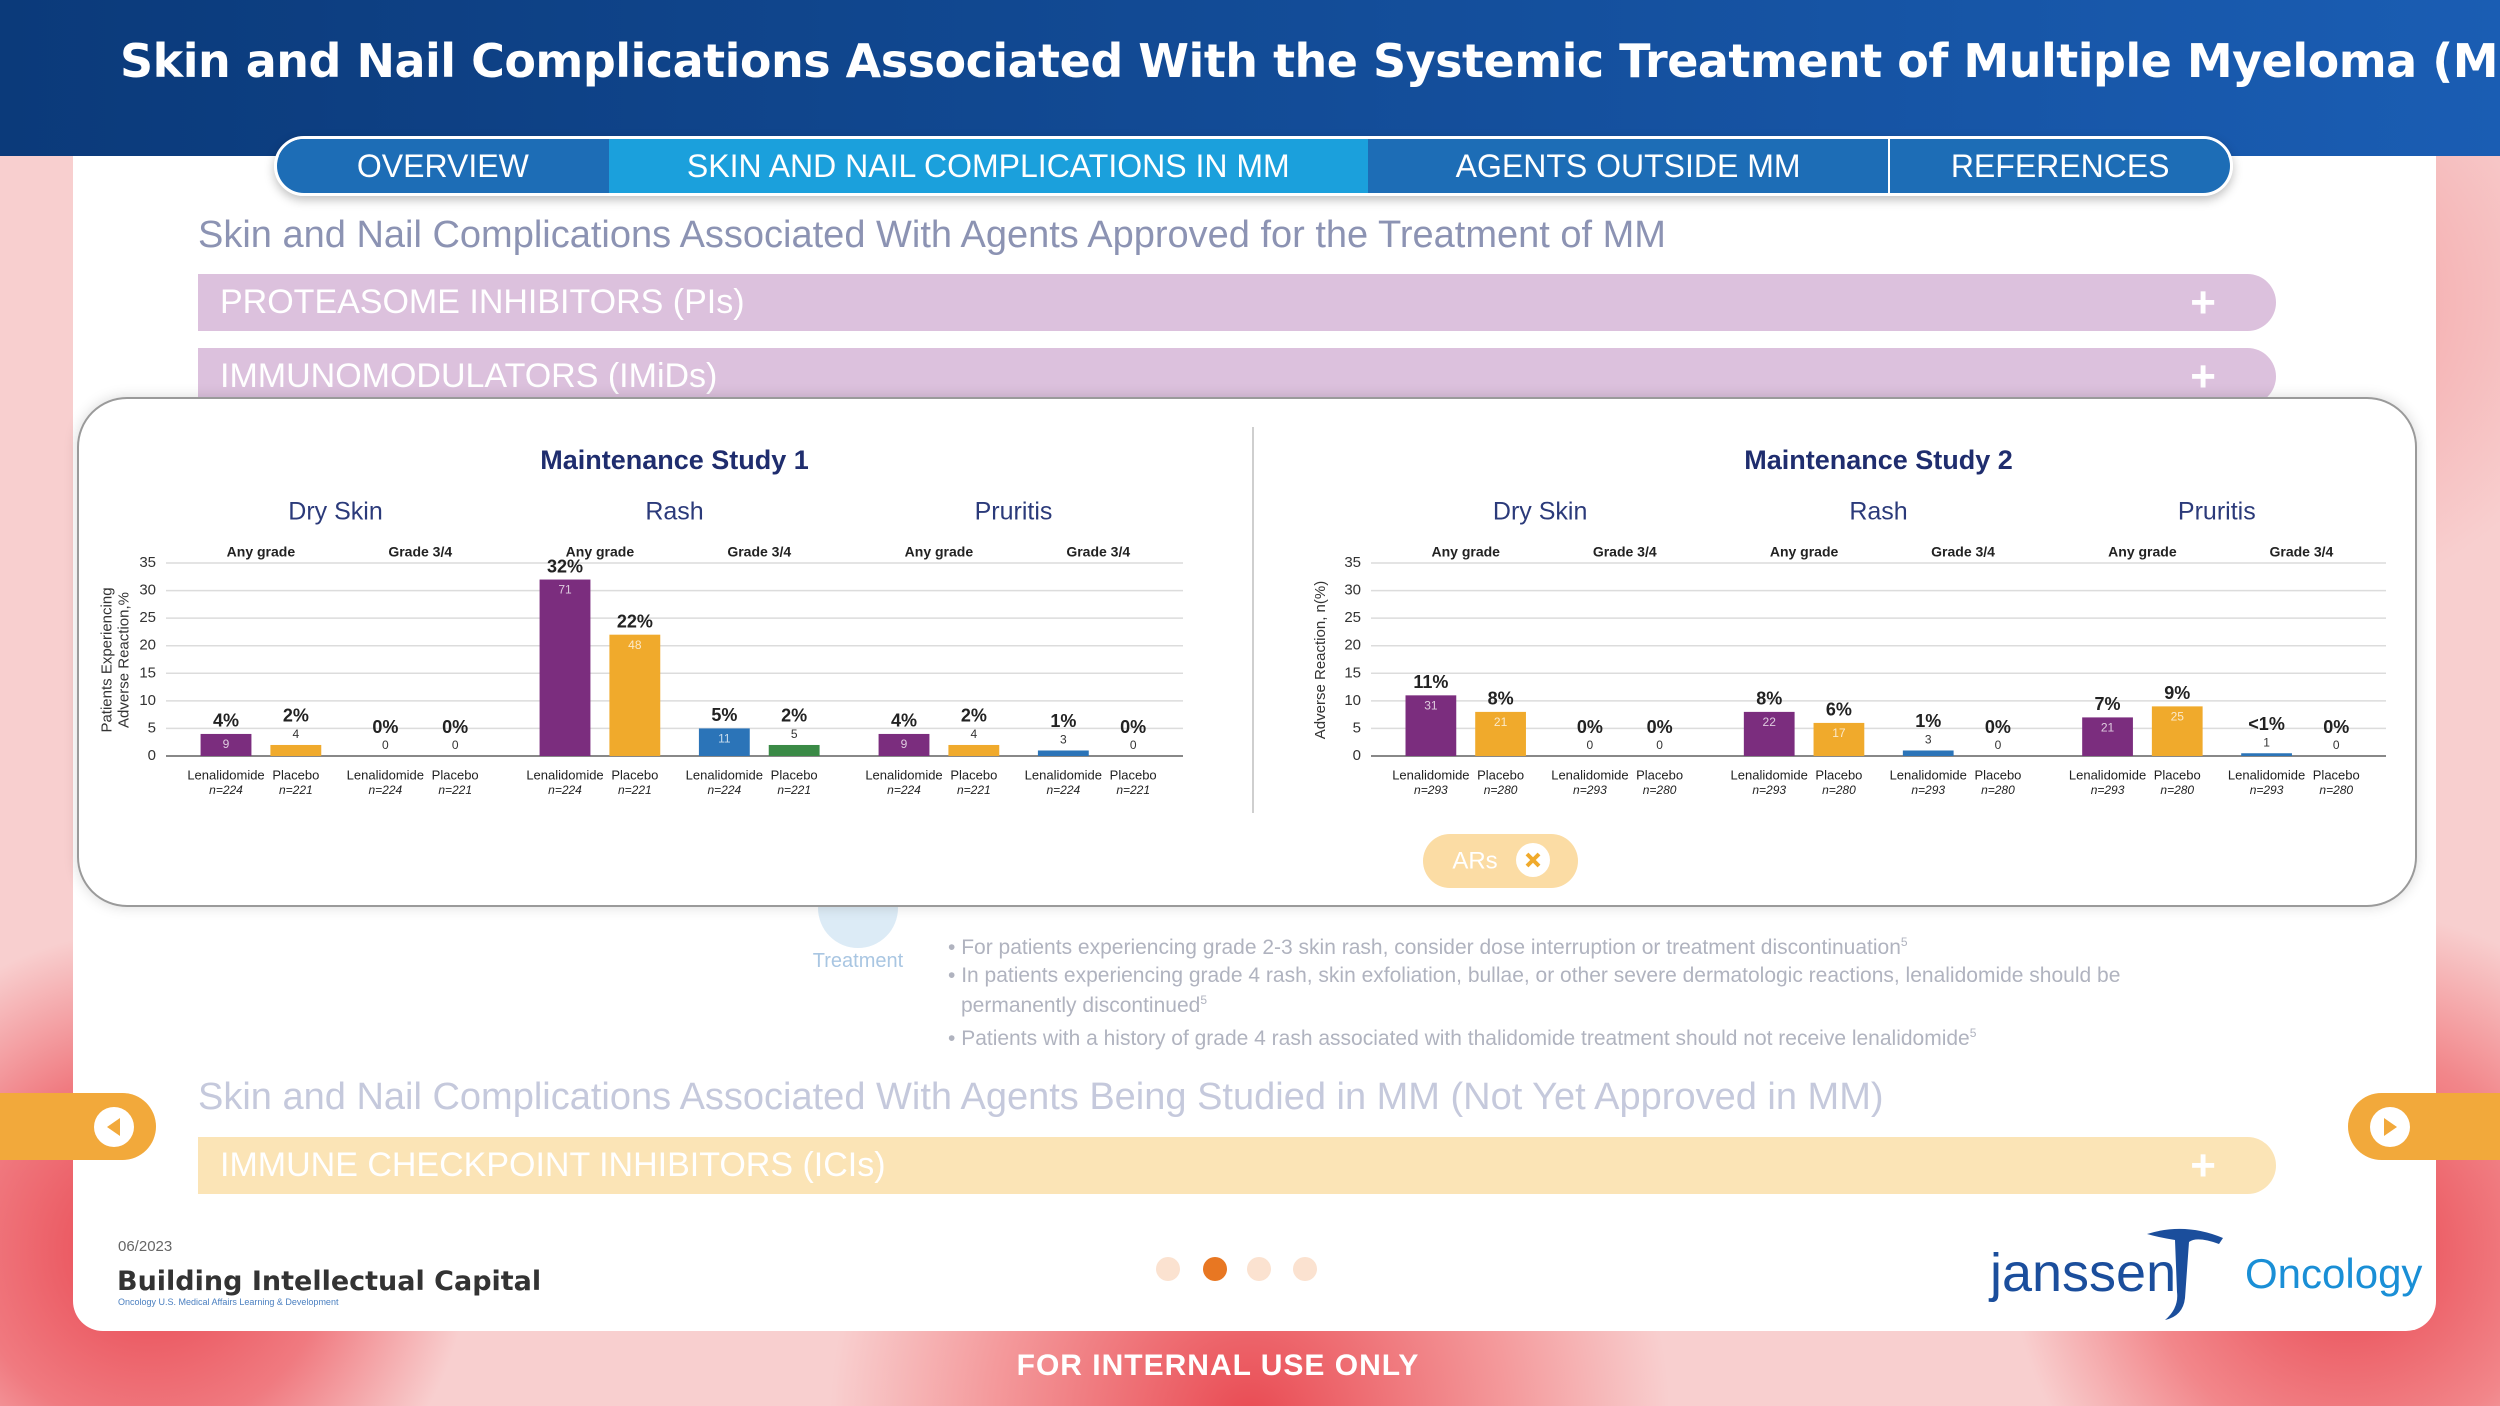 The height and width of the screenshot is (1406, 2500). Describe the element at coordinates (78, 1126) in the screenshot. I see `prev-button` at that location.